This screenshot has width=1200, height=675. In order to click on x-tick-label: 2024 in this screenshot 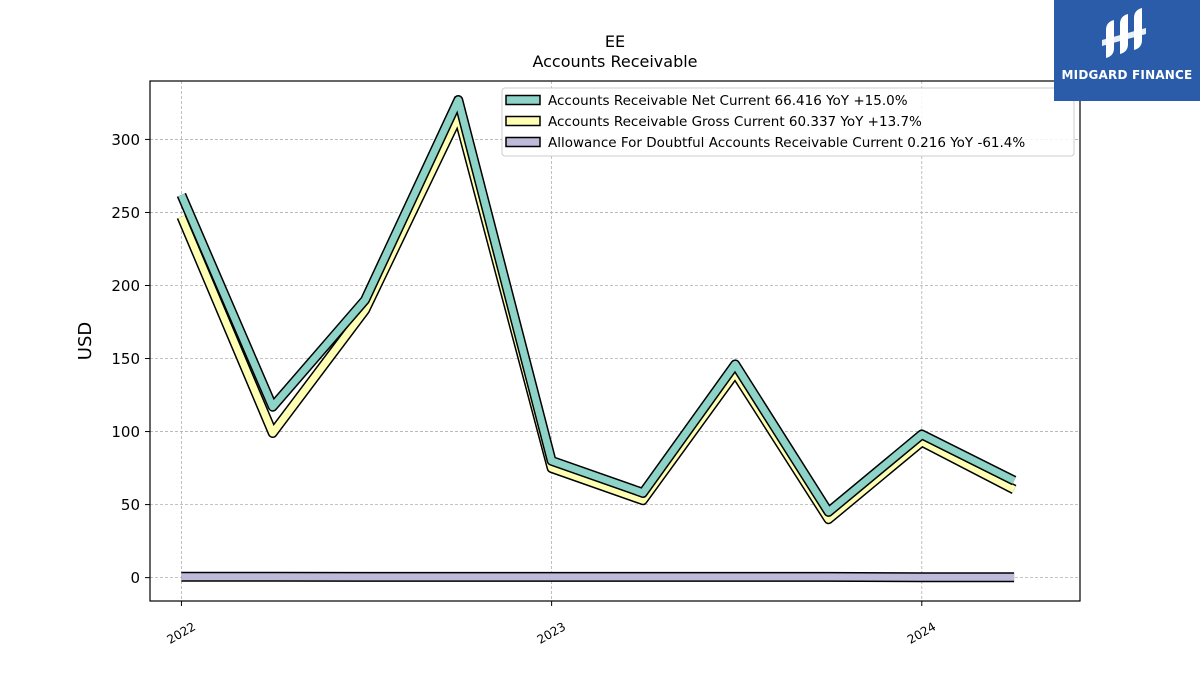, I will do `click(921, 632)`.